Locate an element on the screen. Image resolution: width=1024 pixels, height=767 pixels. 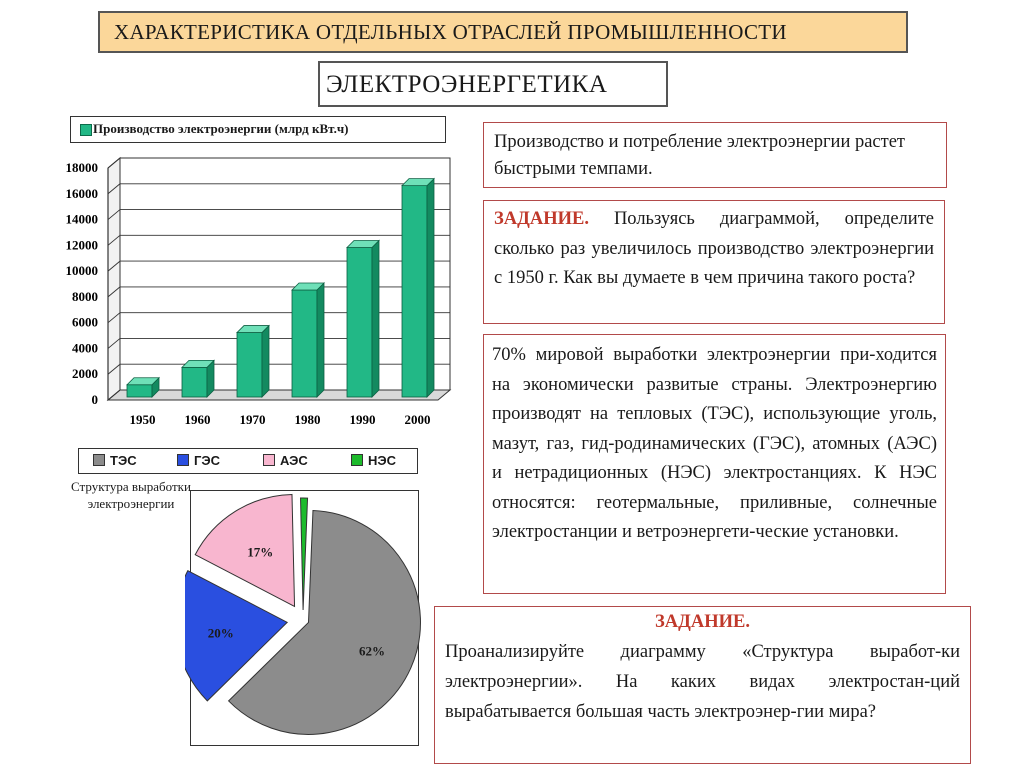
pie-legend-label: ГЭС is located at coordinates (207, 460).